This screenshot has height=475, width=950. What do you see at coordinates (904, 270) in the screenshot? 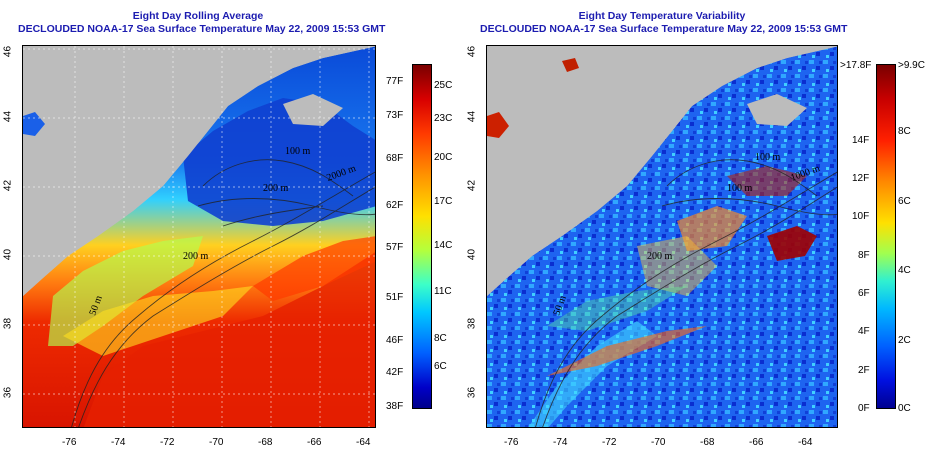
I see `colorbar-c-label: 4C` at bounding box center [904, 270].